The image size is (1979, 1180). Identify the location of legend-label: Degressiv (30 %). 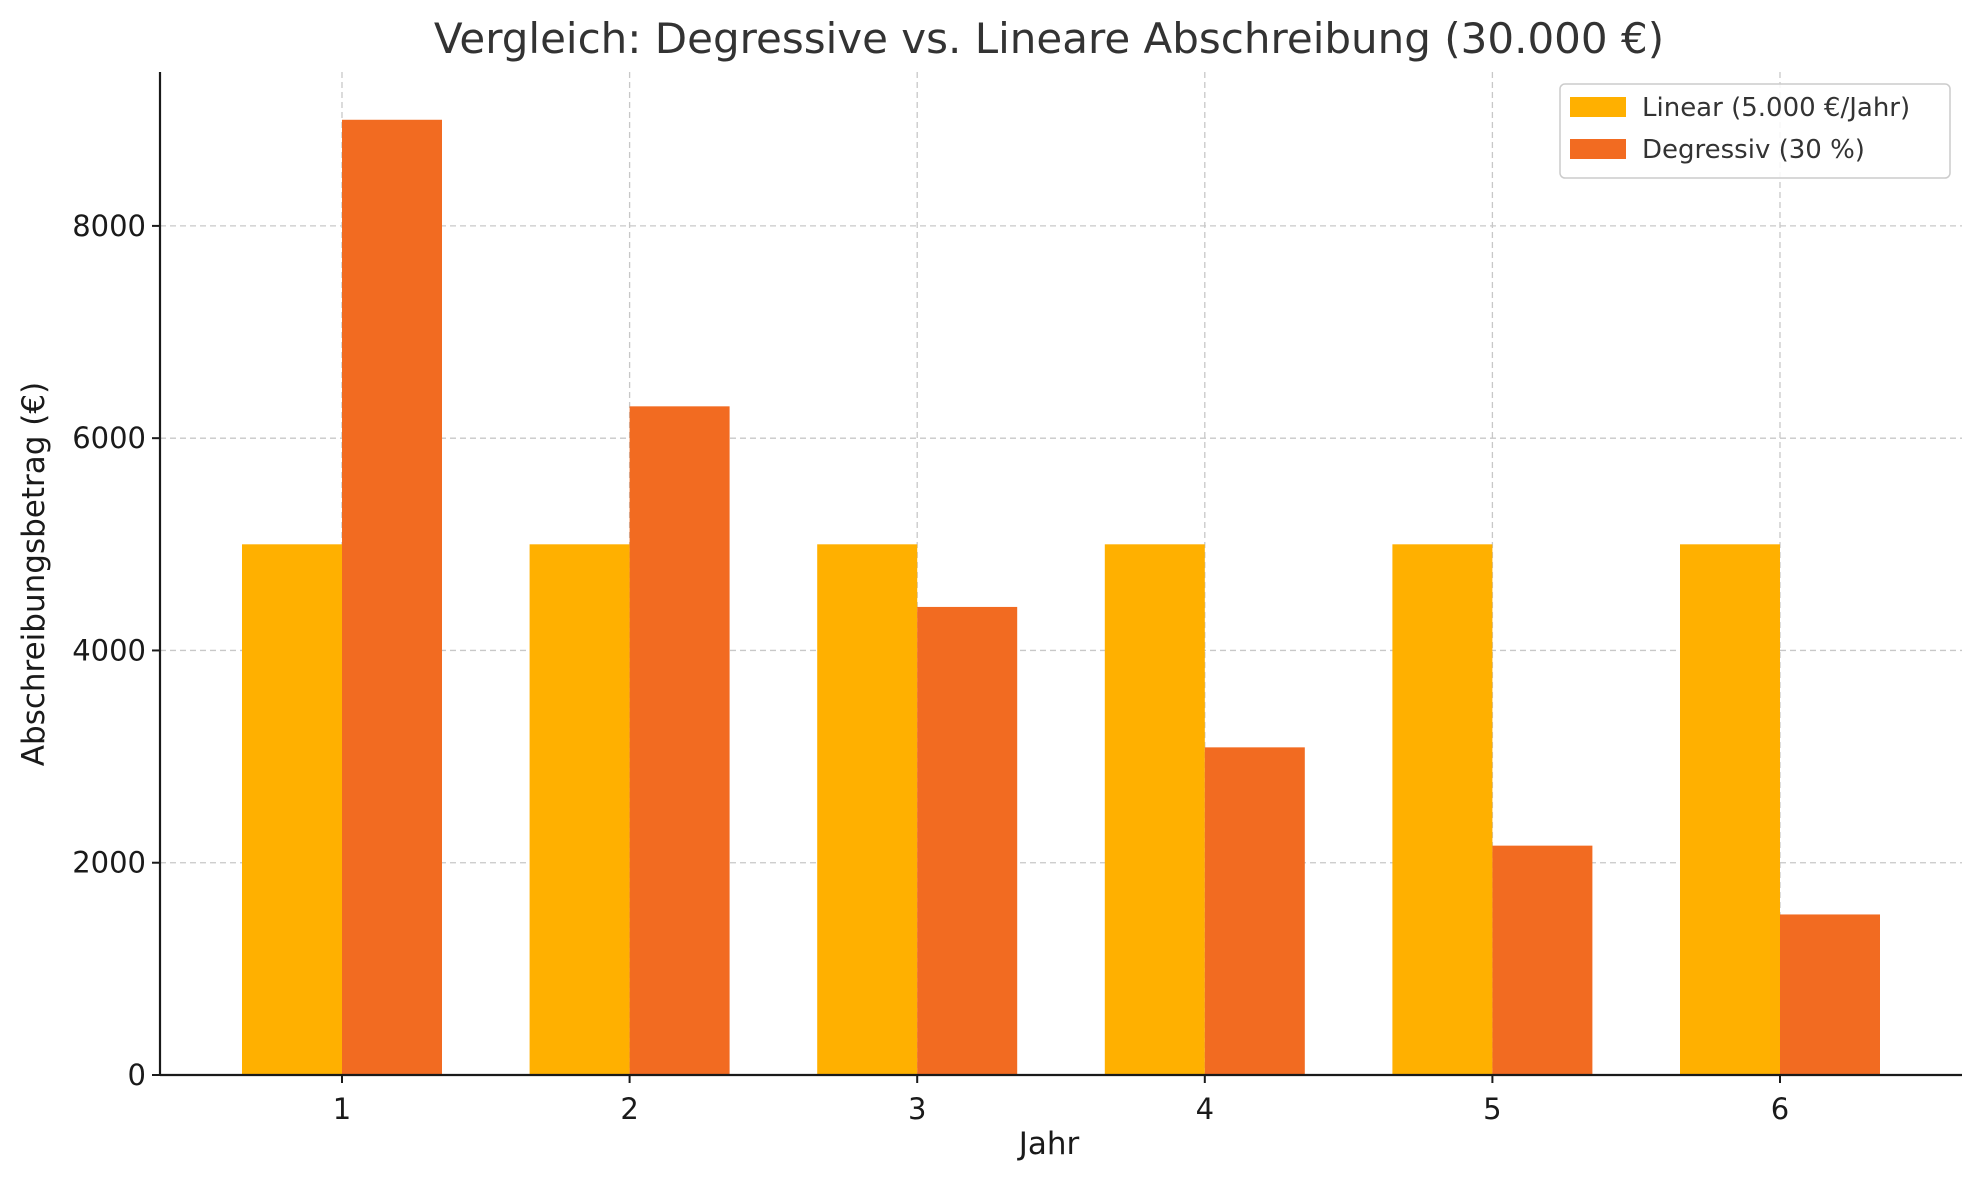
(1753, 150).